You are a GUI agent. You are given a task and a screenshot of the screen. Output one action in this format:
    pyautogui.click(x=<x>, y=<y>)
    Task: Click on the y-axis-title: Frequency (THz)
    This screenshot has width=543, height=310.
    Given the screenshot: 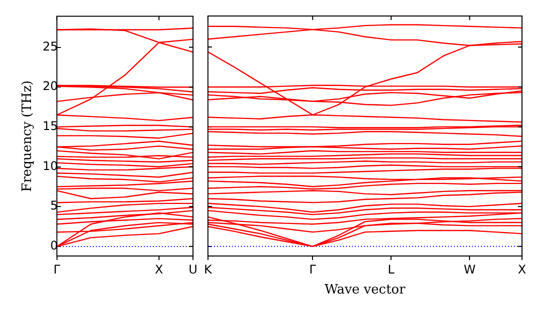 What is the action you would take?
    pyautogui.click(x=28, y=136)
    